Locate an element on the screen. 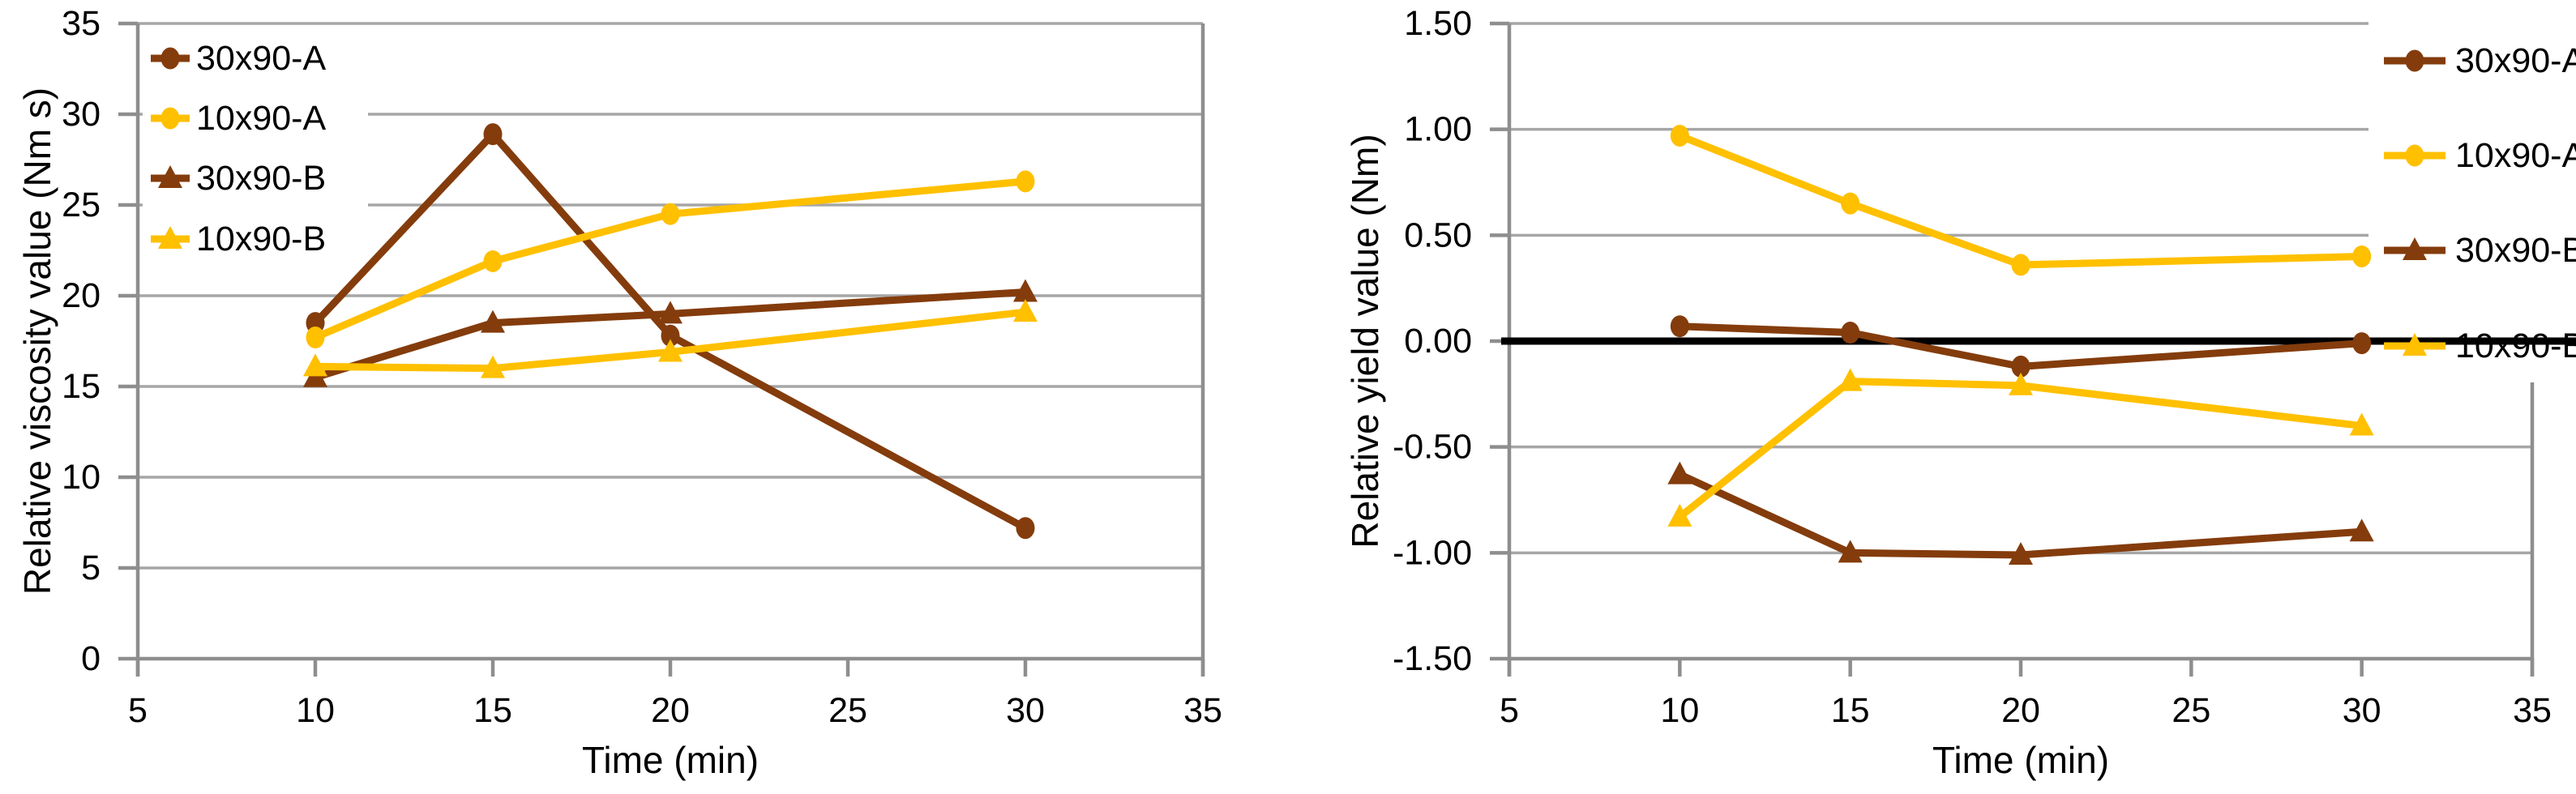  y-tick-label: -0.50 is located at coordinates (1432, 447).